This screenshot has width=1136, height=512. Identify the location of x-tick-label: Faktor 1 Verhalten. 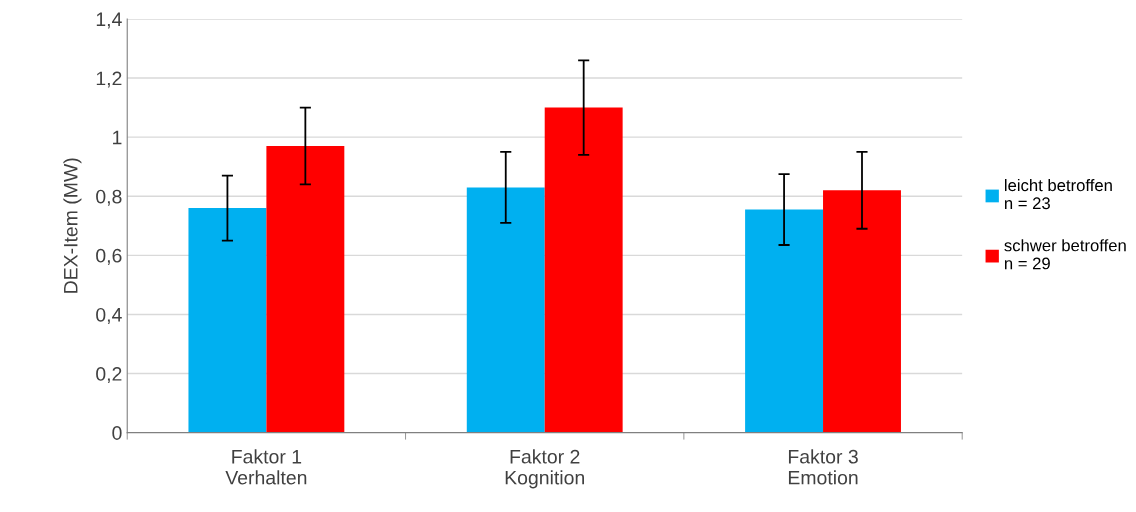
(266, 467).